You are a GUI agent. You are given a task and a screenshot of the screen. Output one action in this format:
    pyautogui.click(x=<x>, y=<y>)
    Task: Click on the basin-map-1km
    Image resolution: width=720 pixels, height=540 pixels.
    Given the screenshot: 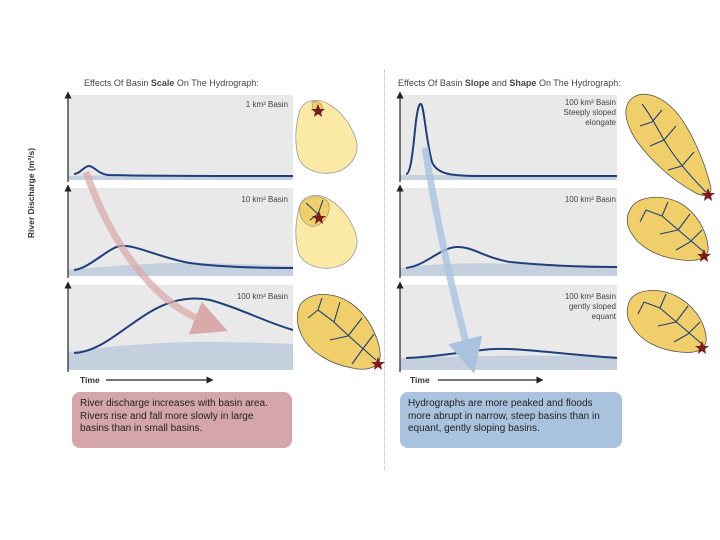 What is the action you would take?
    pyautogui.click(x=326, y=136)
    